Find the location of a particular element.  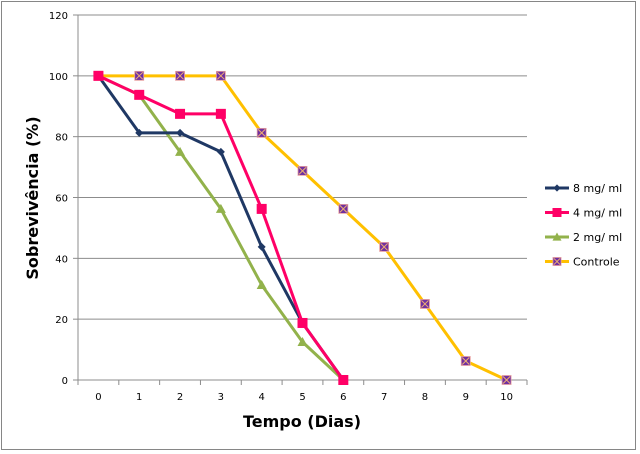

y-tick-label: 0 is located at coordinates (65, 381).